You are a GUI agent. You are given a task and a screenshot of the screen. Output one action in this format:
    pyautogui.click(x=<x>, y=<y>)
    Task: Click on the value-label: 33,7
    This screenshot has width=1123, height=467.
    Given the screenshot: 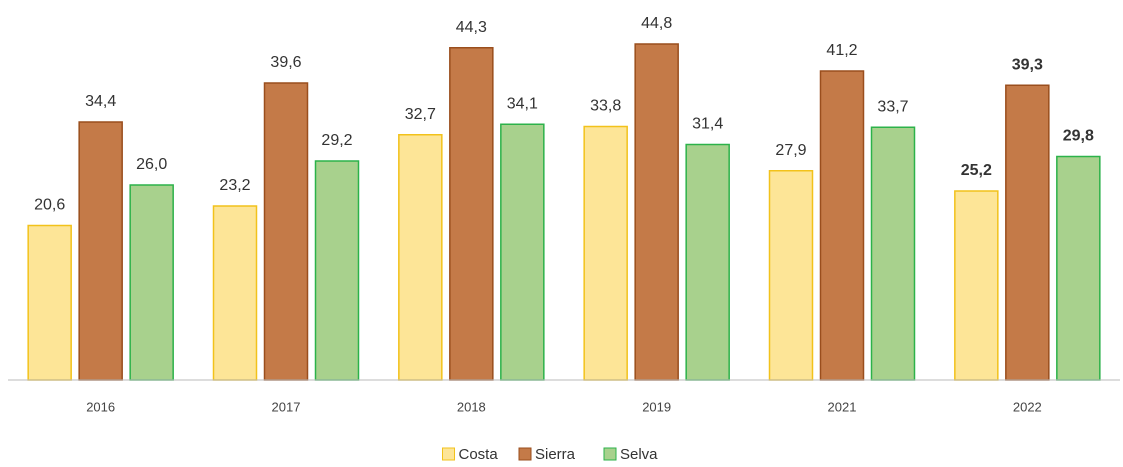 What is the action you would take?
    pyautogui.click(x=892, y=106)
    